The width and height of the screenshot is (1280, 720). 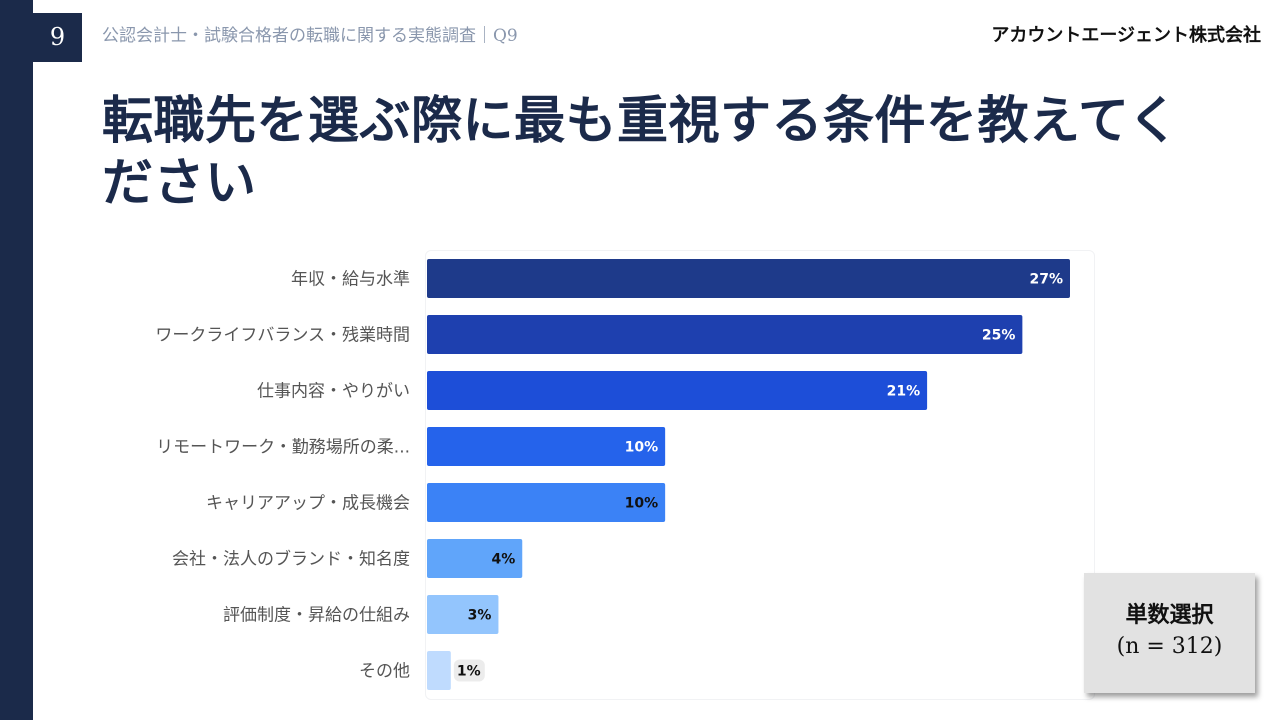 What do you see at coordinates (480, 616) in the screenshot?
I see `data-label-6: 3%` at bounding box center [480, 616].